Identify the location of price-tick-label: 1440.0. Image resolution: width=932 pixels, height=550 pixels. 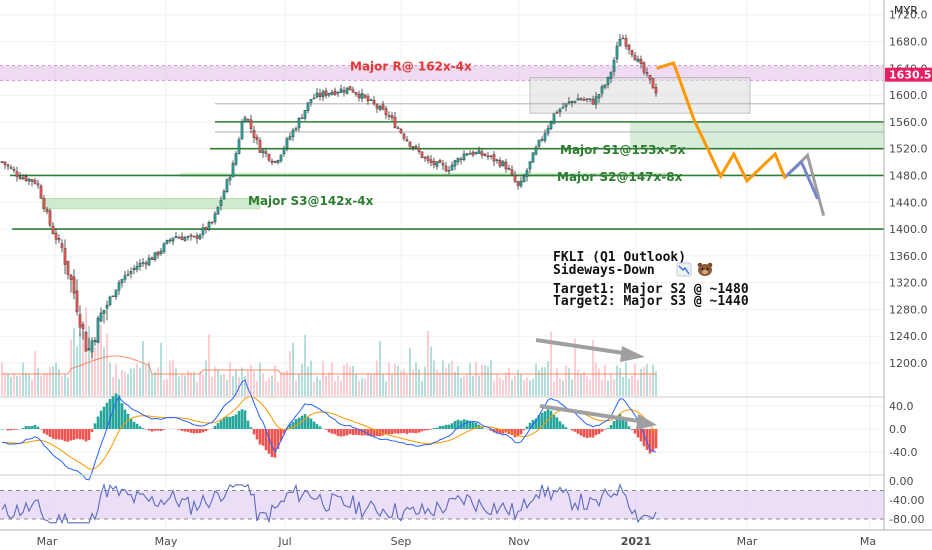
(908, 202).